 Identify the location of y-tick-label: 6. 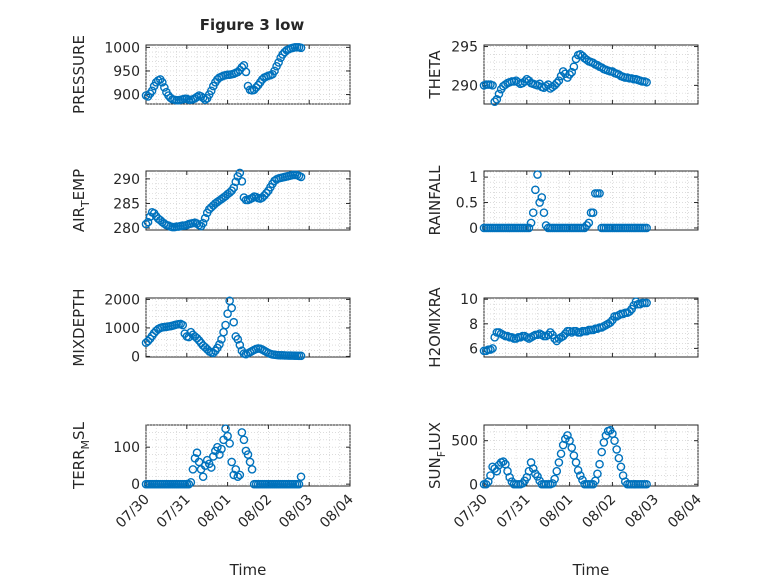
(473, 349).